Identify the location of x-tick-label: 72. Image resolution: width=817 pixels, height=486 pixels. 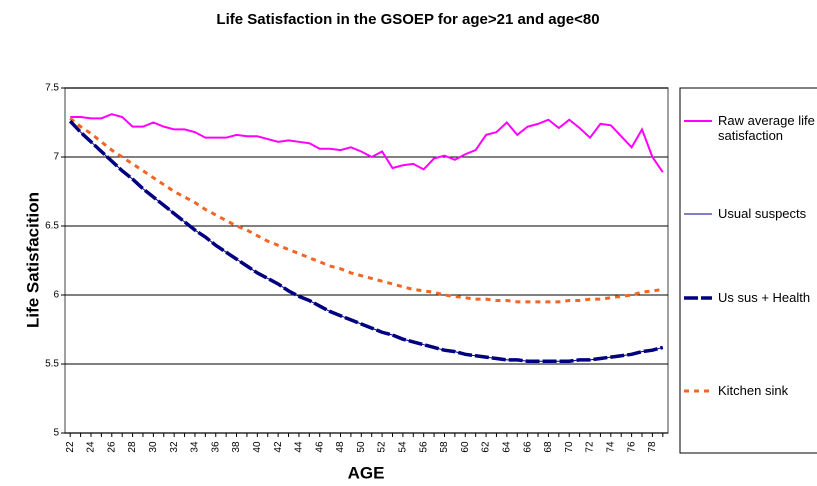
(590, 447).